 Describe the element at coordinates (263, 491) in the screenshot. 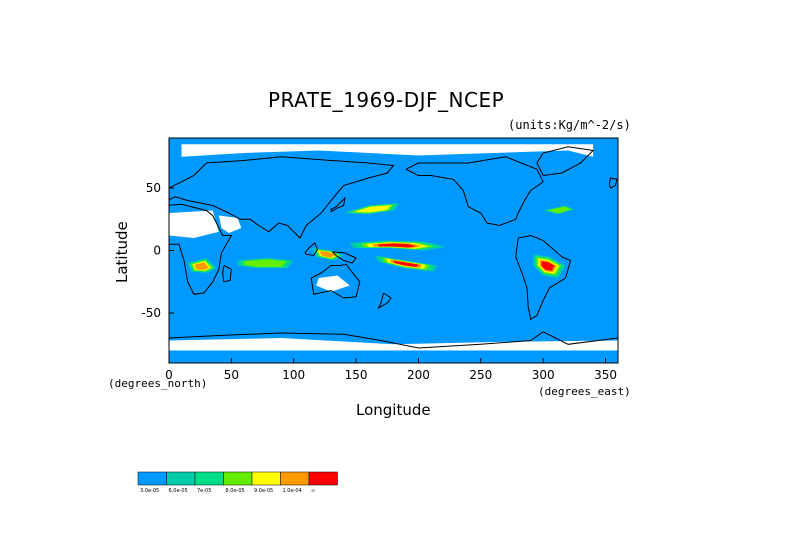

I see `colorbar-label: 9.0e-05` at that location.